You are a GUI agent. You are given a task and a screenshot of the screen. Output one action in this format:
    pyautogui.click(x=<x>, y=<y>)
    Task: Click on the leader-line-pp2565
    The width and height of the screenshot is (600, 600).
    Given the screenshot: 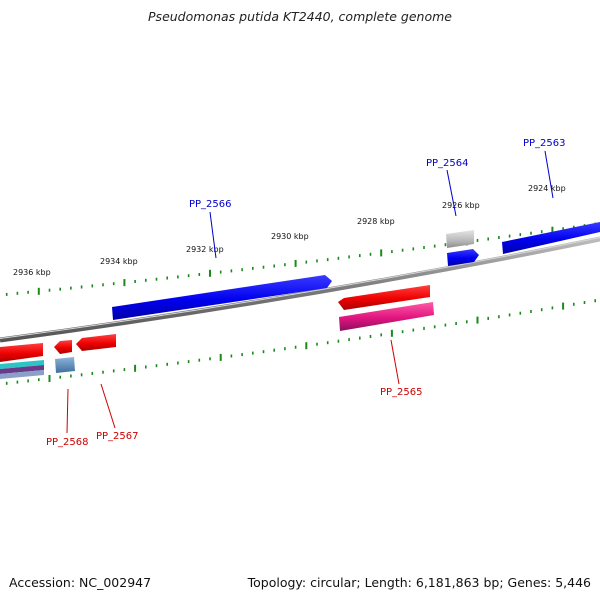 What is the action you would take?
    pyautogui.click(x=395, y=362)
    